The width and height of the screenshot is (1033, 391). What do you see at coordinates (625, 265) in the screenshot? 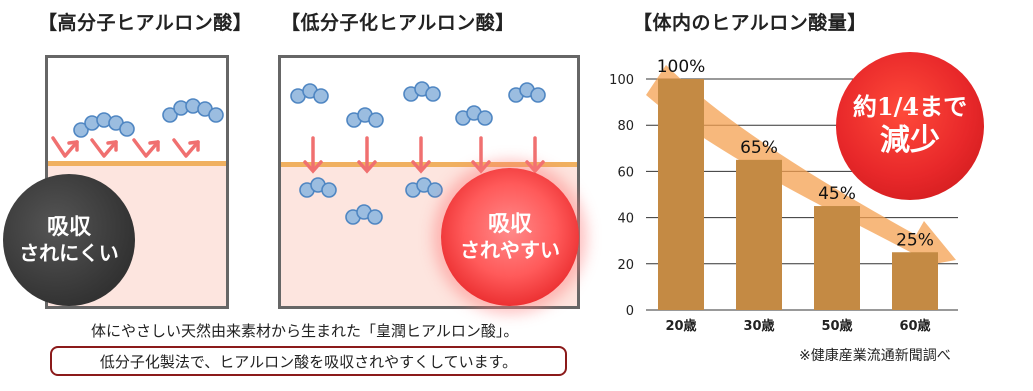
I see `y-tick-label: 20` at bounding box center [625, 265].